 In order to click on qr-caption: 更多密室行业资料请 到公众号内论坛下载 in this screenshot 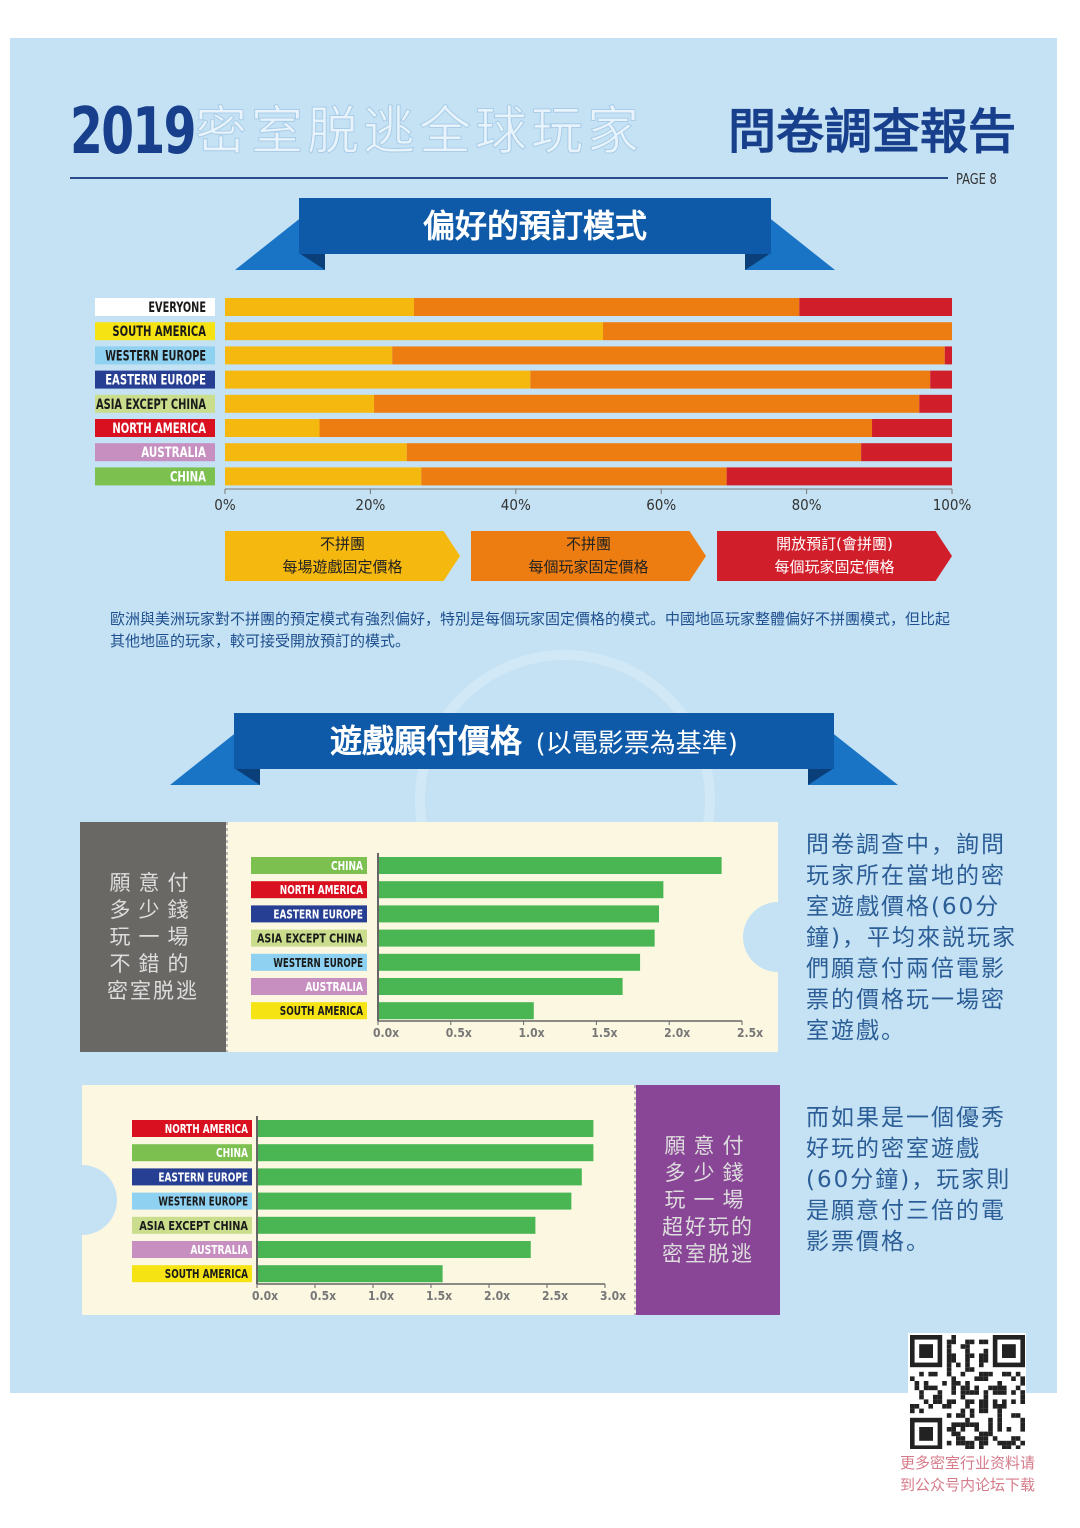, I will do `click(967, 1474)`.